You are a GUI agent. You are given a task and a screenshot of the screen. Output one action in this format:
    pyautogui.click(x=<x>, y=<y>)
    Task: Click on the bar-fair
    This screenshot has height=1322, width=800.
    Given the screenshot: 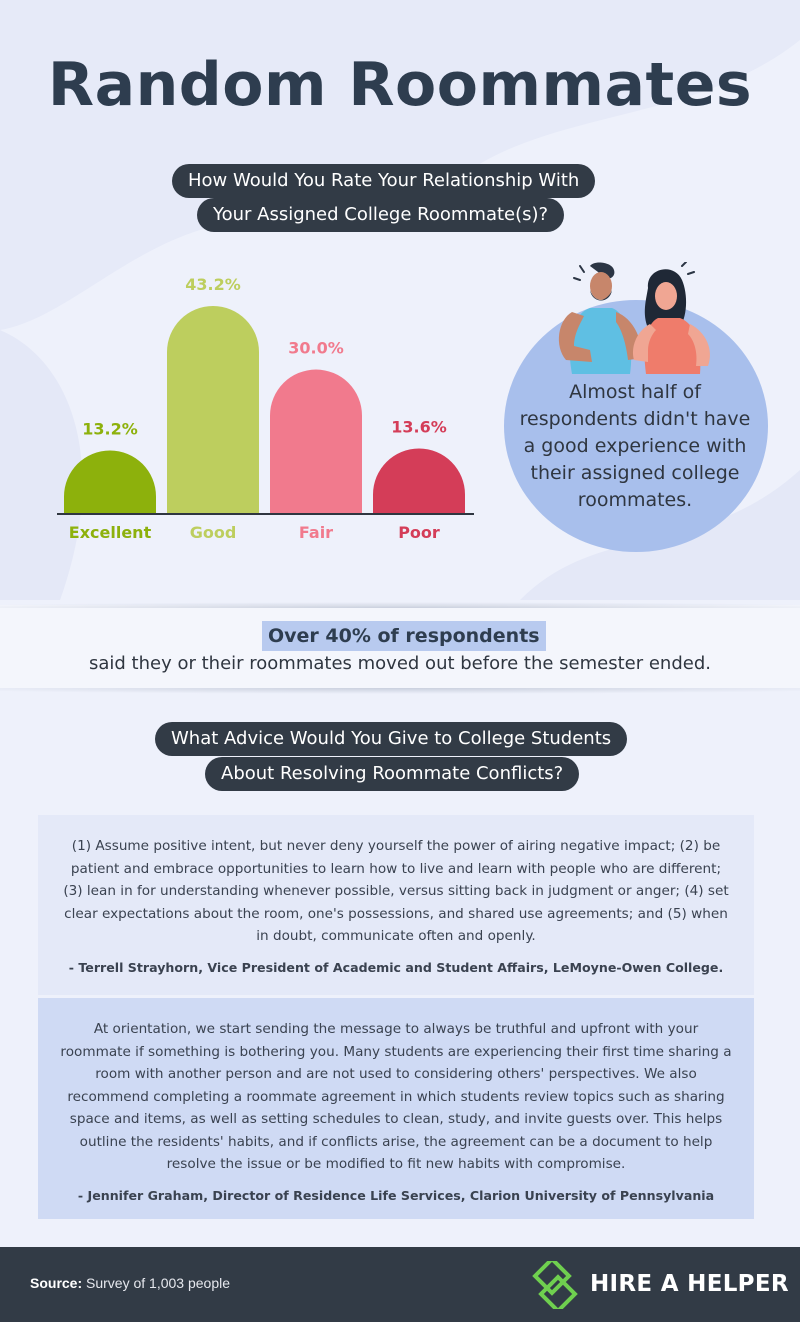 What is the action you would take?
    pyautogui.click(x=316, y=441)
    